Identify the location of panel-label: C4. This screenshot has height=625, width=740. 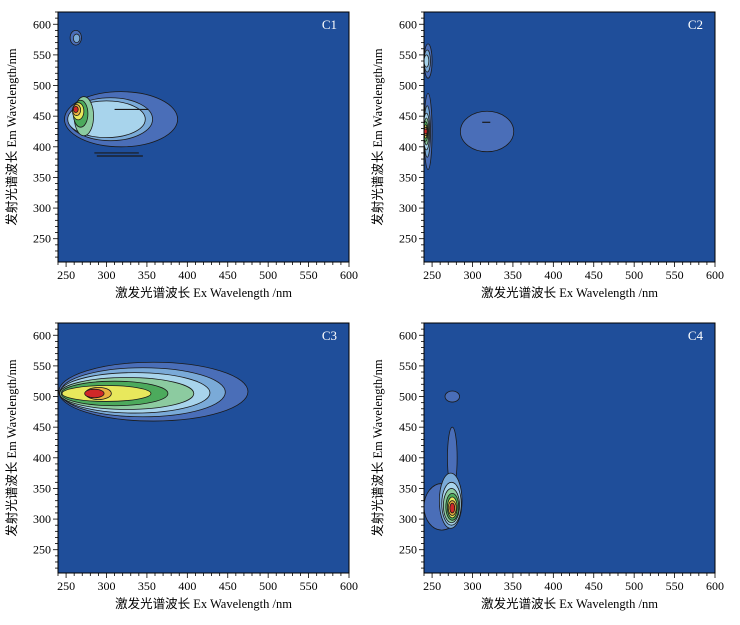
(696, 335).